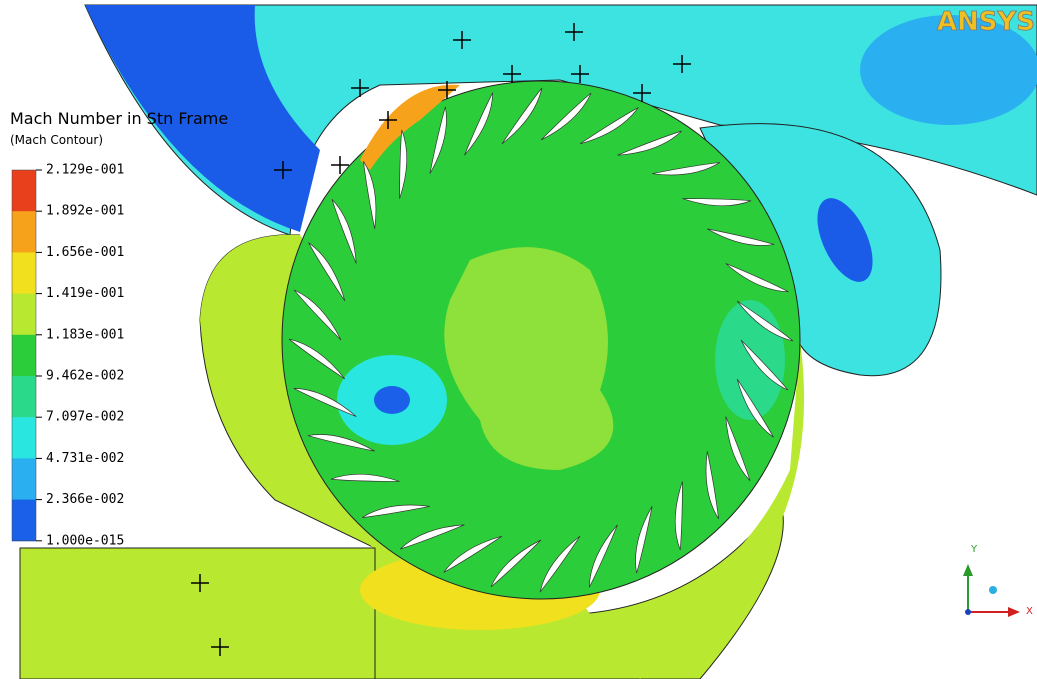 The image size is (1037, 679). What do you see at coordinates (986, 22) in the screenshot?
I see `logo: ANSYS` at bounding box center [986, 22].